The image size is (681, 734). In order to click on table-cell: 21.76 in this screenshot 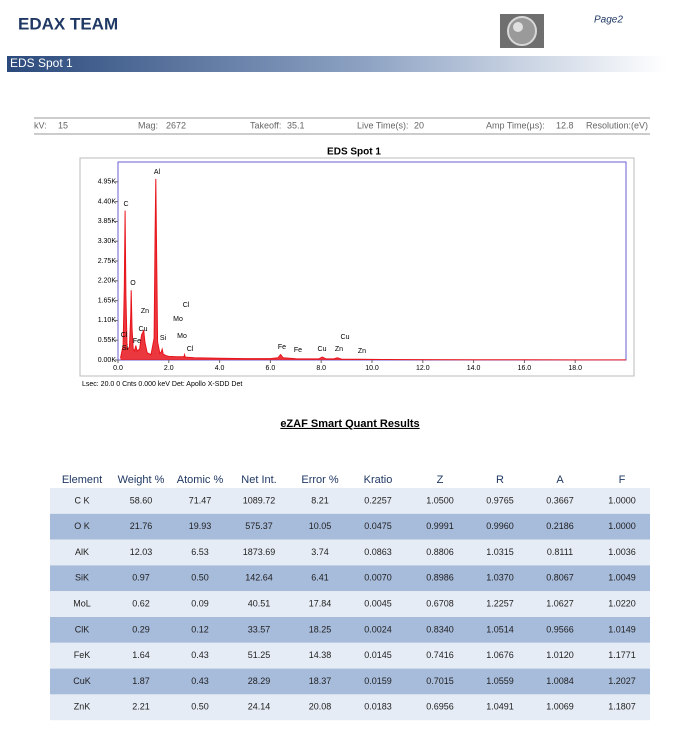, I will do `click(141, 526)`.